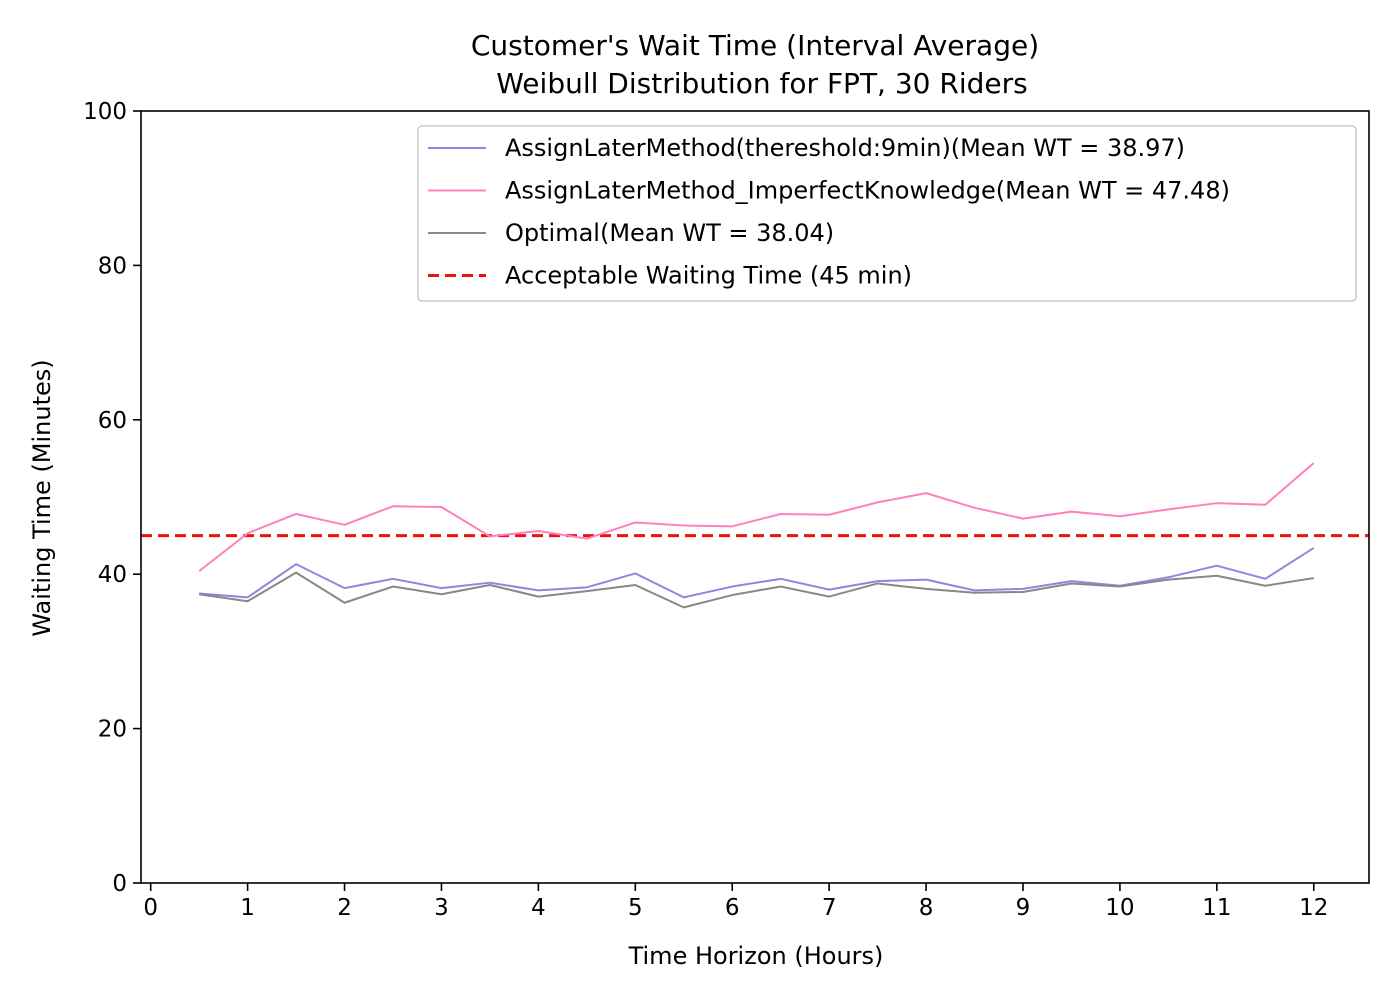  Describe the element at coordinates (669, 233) in the screenshot. I see `legend-label: Optimal(Mean WT = 38.04)` at that location.